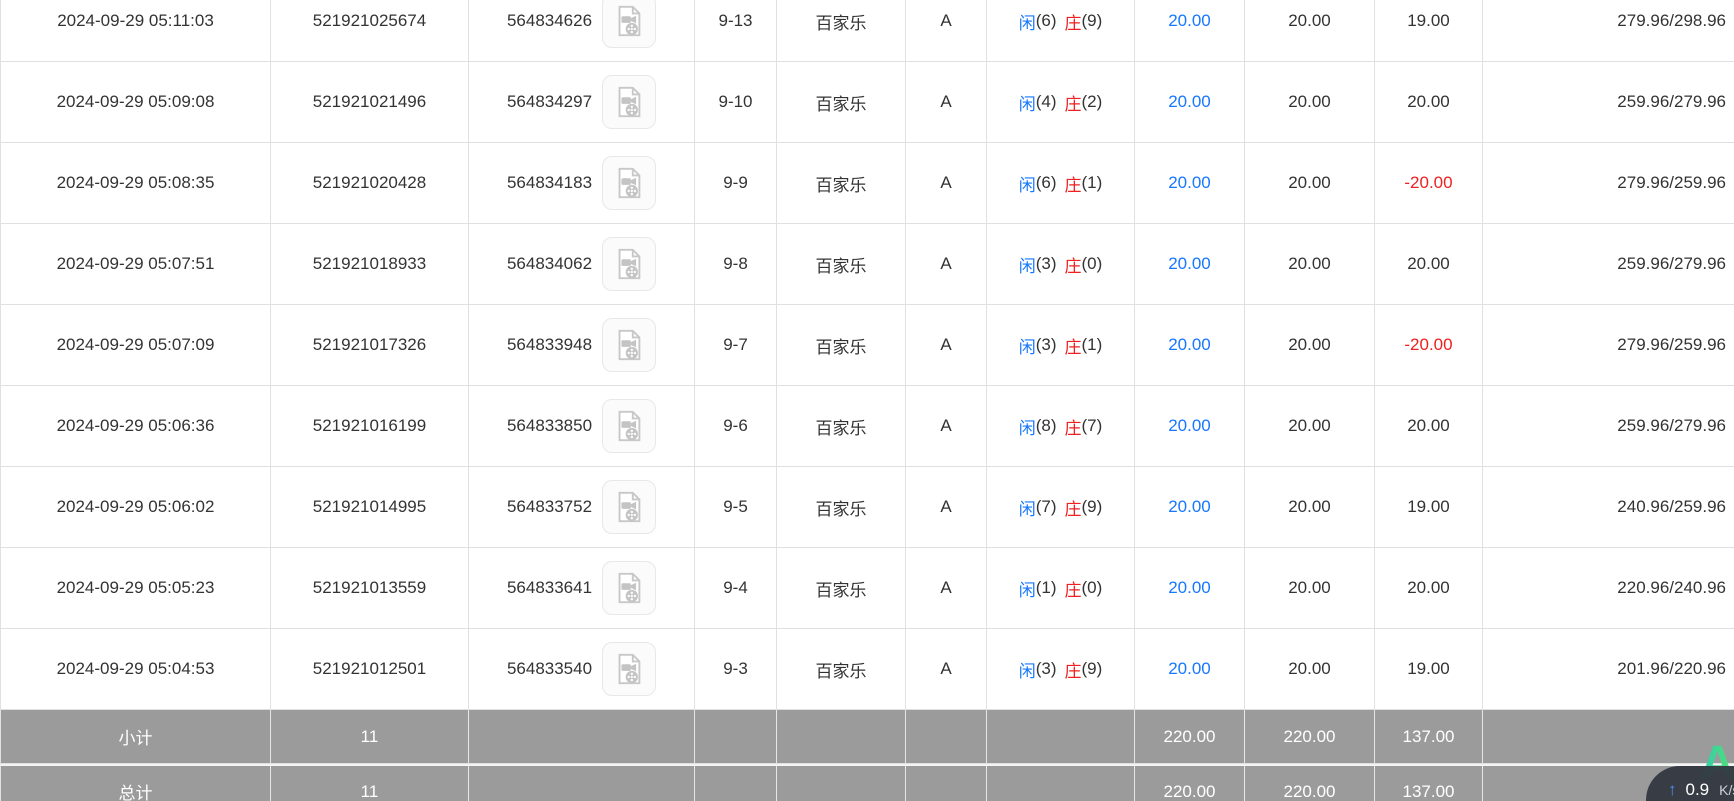 The image size is (1734, 801). Describe the element at coordinates (1428, 425) in the screenshot. I see `win-loss-amount: 20.00` at that location.